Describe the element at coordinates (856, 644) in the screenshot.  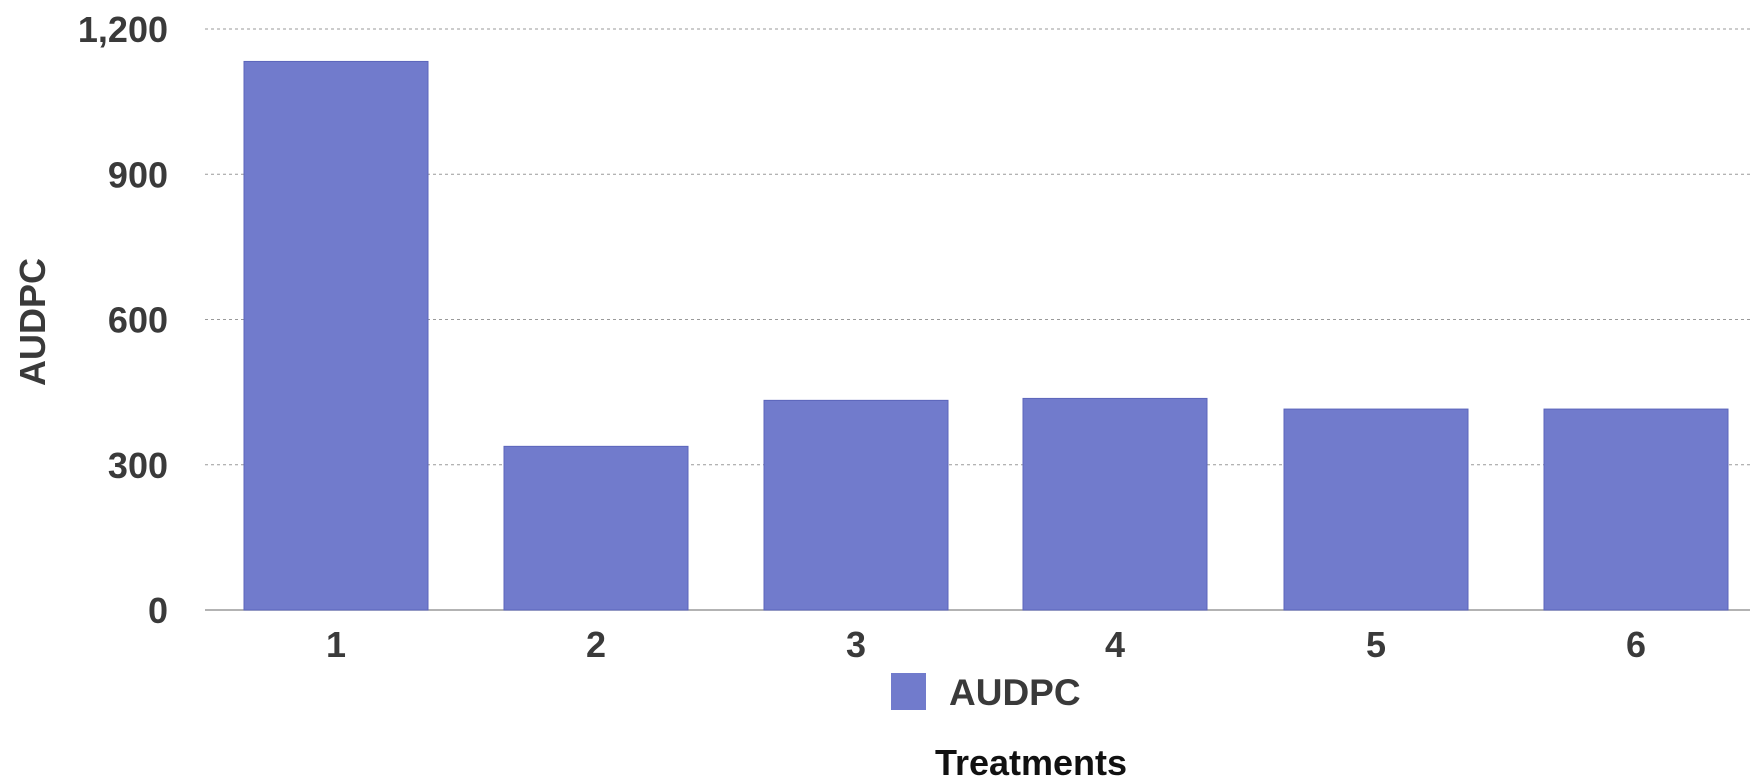
I see `x-tick-label: 3` at that location.